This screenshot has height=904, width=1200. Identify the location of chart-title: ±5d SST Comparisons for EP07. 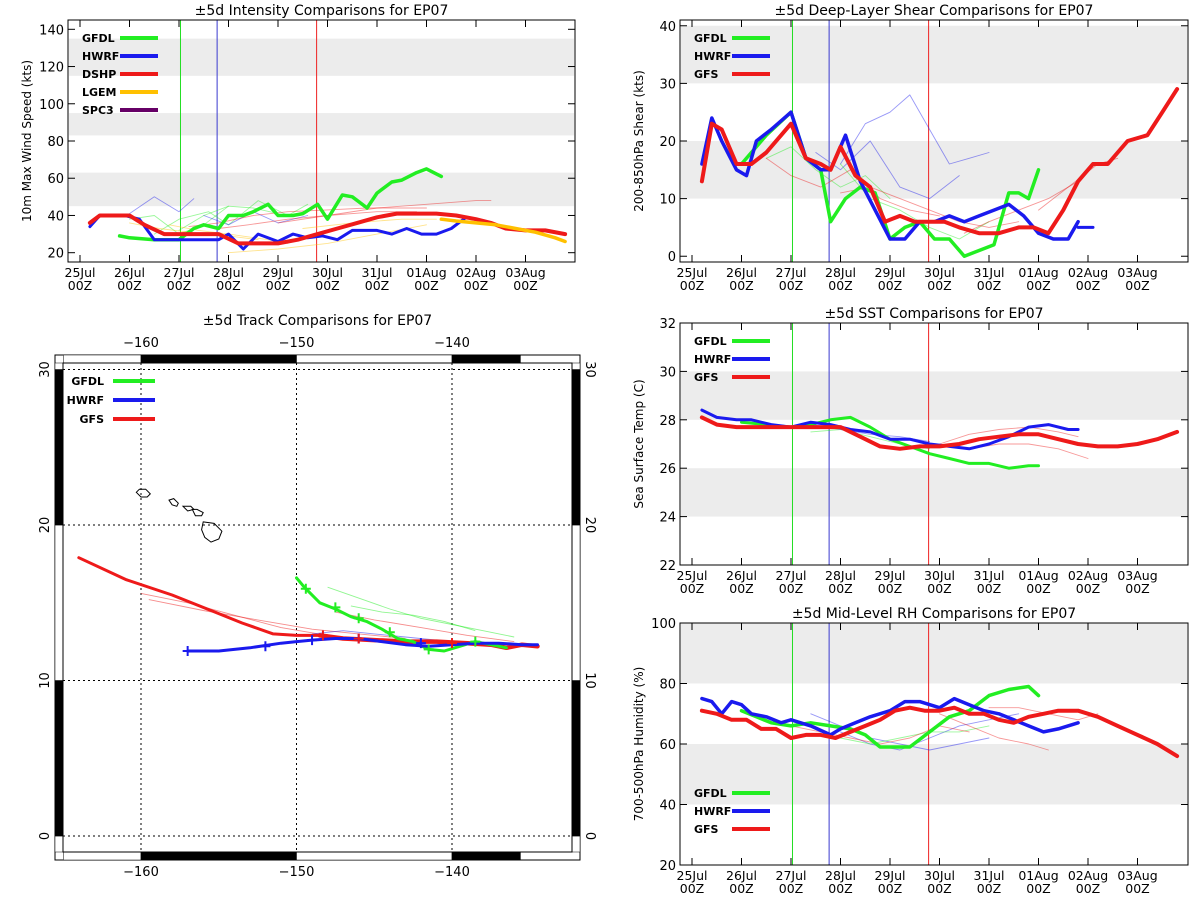
(933, 314).